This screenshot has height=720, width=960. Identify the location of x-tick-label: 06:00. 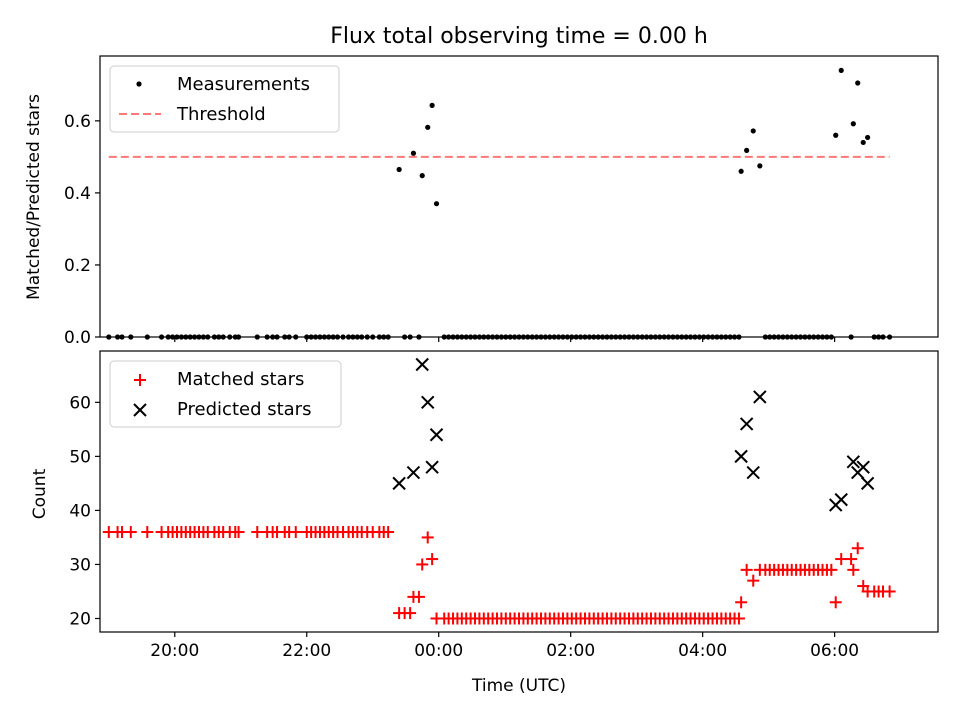
(834, 651).